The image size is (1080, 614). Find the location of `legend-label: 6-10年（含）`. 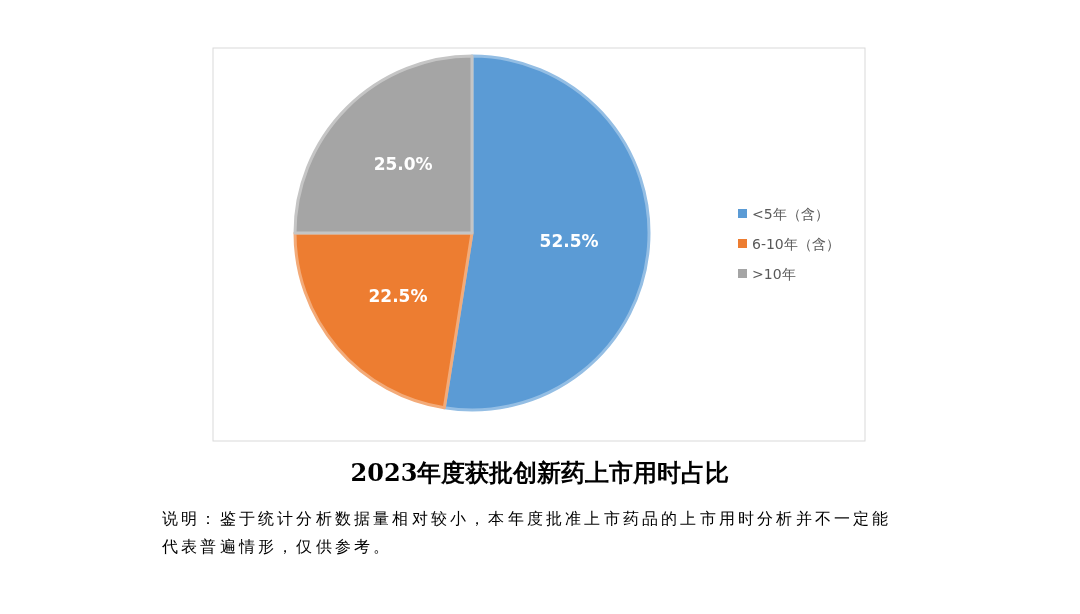

legend-label: 6-10年（含） is located at coordinates (796, 243).